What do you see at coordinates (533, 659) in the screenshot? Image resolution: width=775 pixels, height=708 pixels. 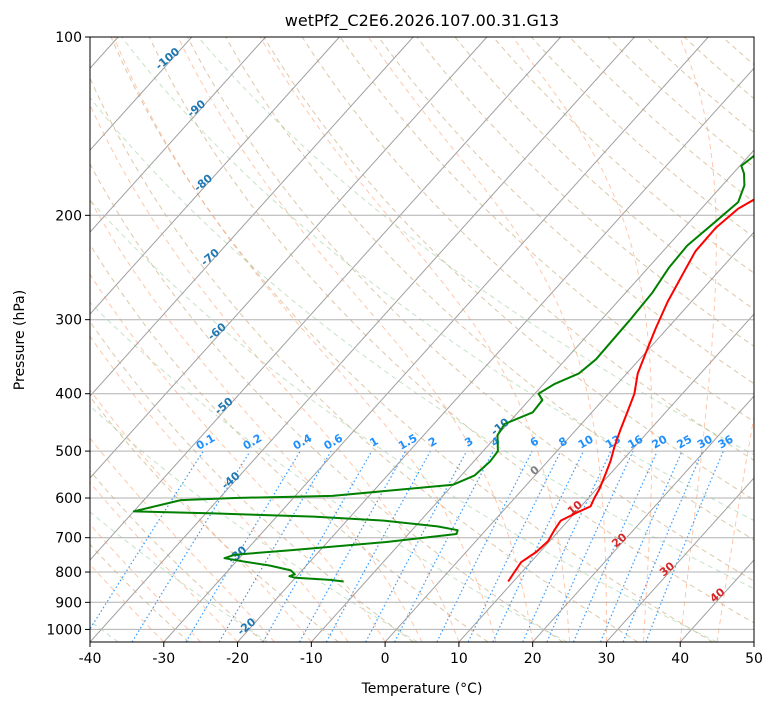 I see `x-tick-label: 20` at bounding box center [533, 659].